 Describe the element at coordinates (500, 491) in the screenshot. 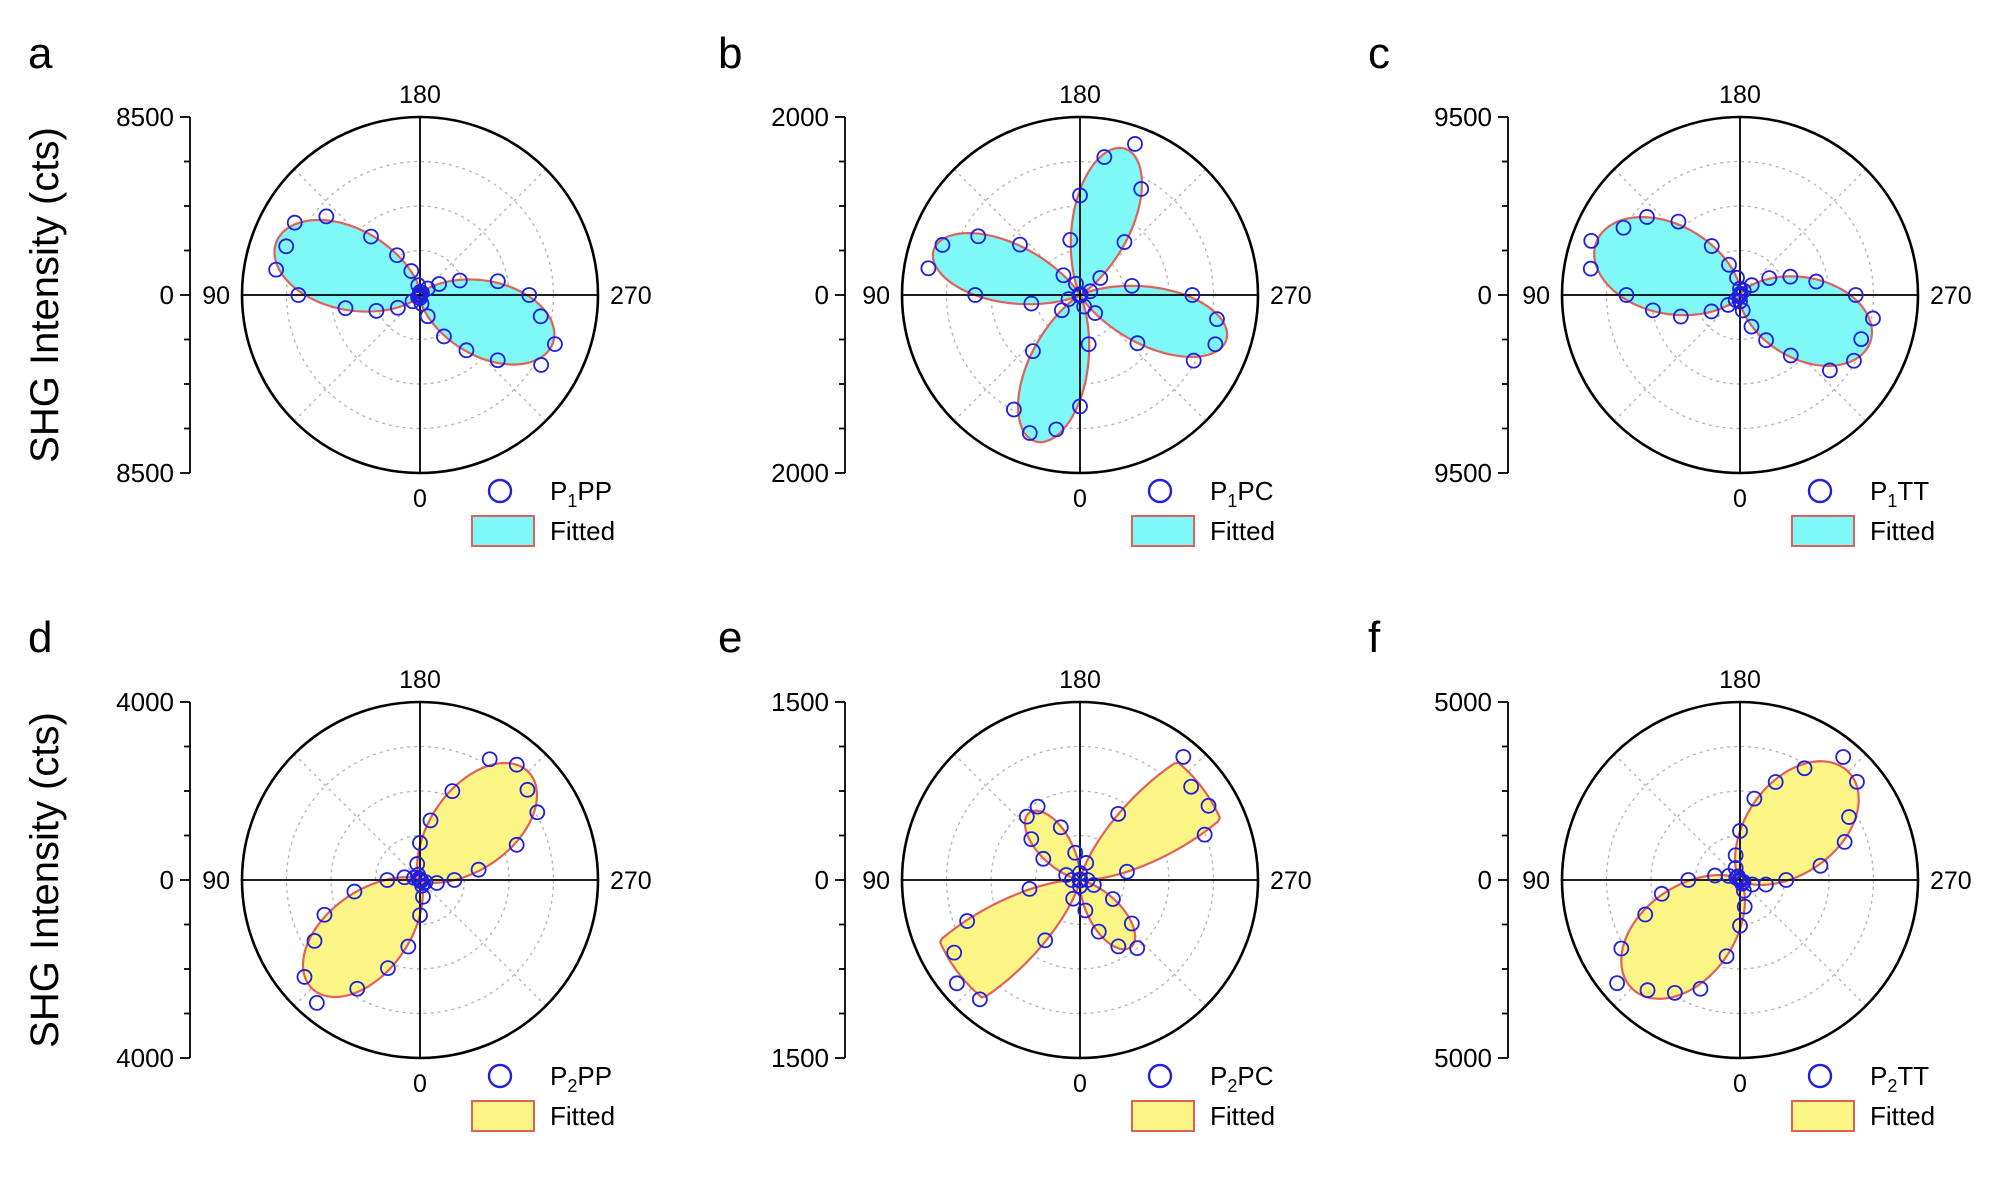

I see `legend-marker-data` at that location.